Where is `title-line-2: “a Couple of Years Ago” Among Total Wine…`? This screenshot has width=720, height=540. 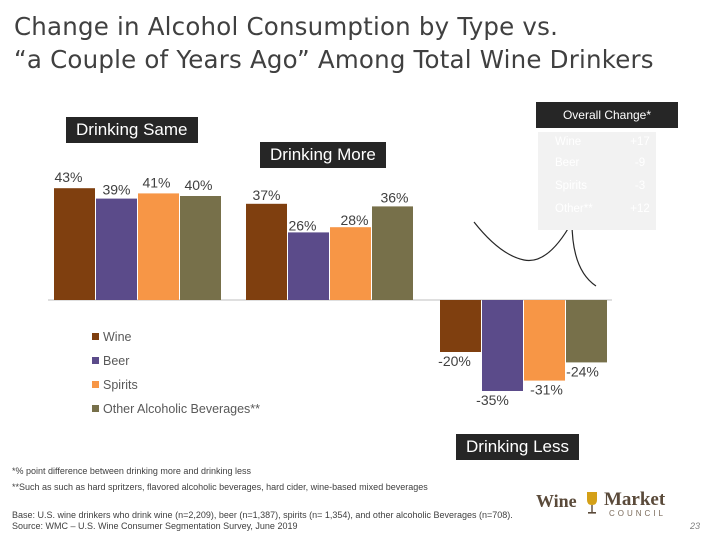
title-line-2: “a Couple of Years Ago” Among Total Wine… is located at coordinates (334, 59).